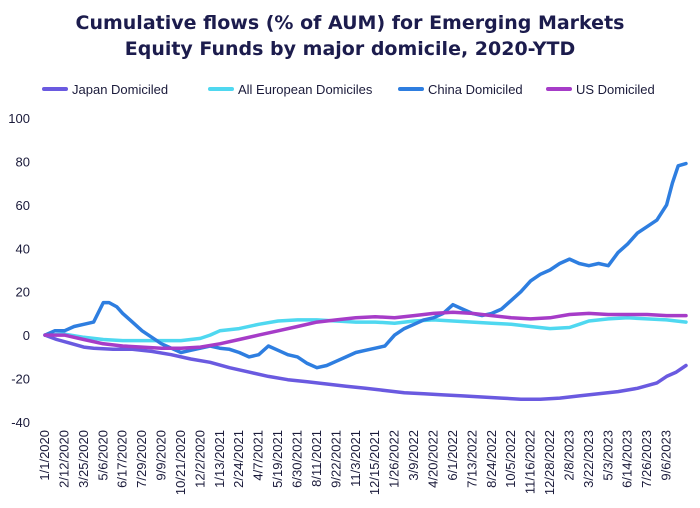 This screenshot has height=508, width=700. I want to click on x-tick-label: 9/6/2023, so click(666, 455).